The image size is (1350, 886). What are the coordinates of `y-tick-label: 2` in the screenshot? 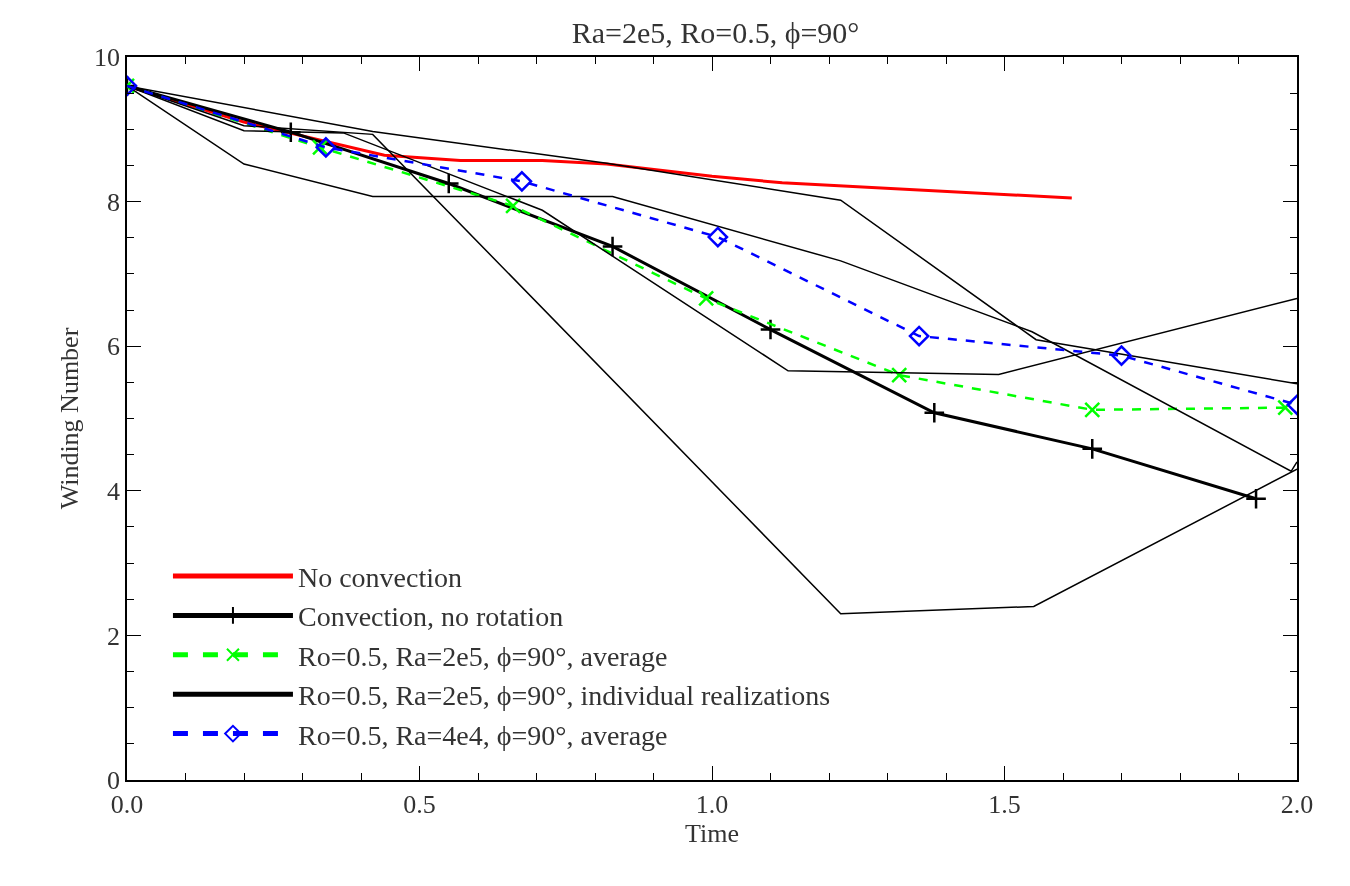 It's located at (114, 636).